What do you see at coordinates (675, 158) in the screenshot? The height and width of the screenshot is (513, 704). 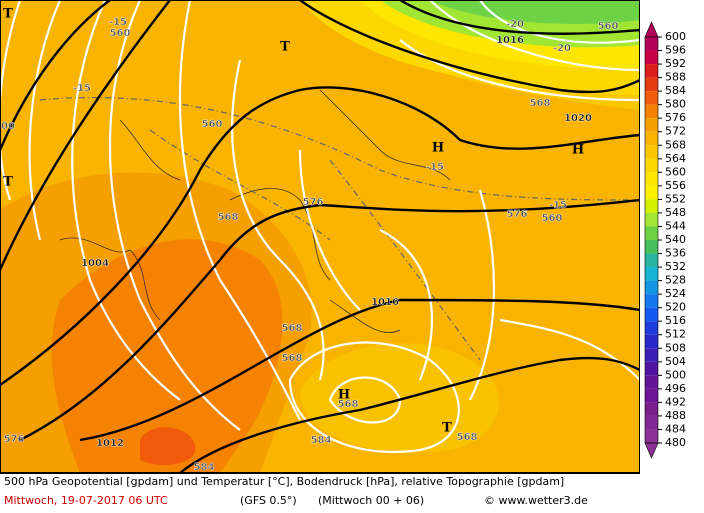 I see `colorbar-label: 564` at bounding box center [675, 158].